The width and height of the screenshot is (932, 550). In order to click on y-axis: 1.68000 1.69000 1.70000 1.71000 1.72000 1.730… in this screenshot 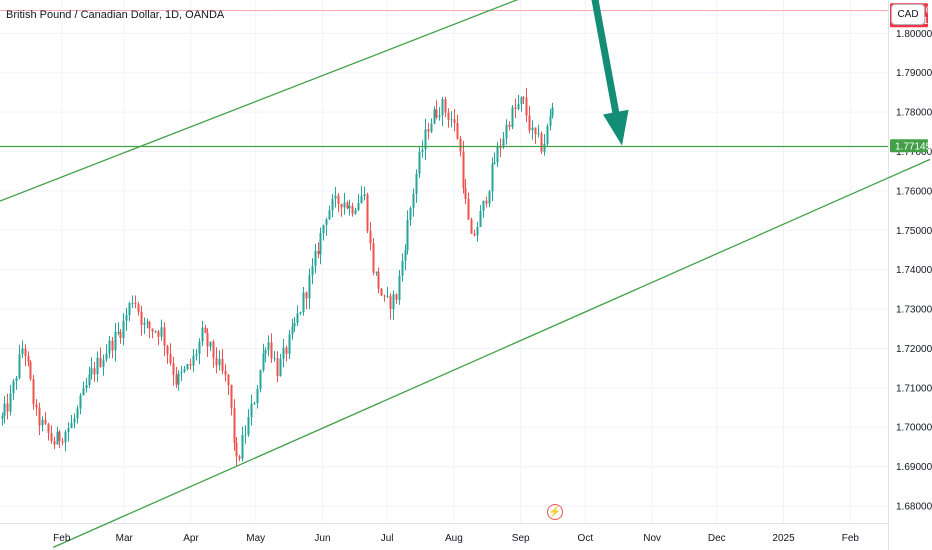, I will do `click(914, 256)`.